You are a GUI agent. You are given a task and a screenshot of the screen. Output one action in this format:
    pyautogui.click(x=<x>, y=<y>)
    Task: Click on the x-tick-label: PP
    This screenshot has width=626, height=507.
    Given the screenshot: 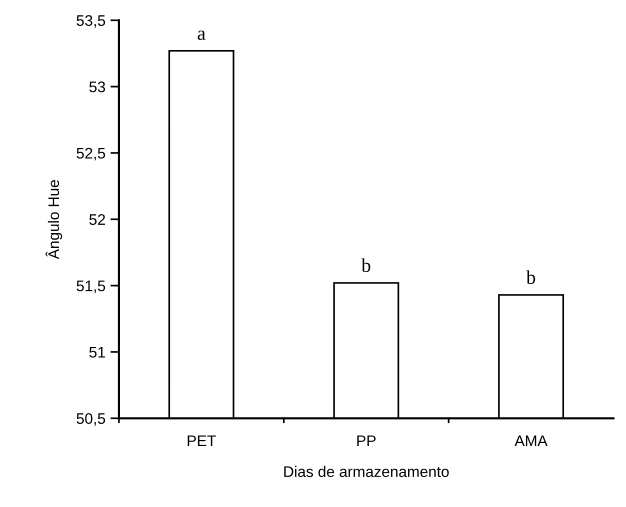 What is the action you would take?
    pyautogui.click(x=366, y=441)
    